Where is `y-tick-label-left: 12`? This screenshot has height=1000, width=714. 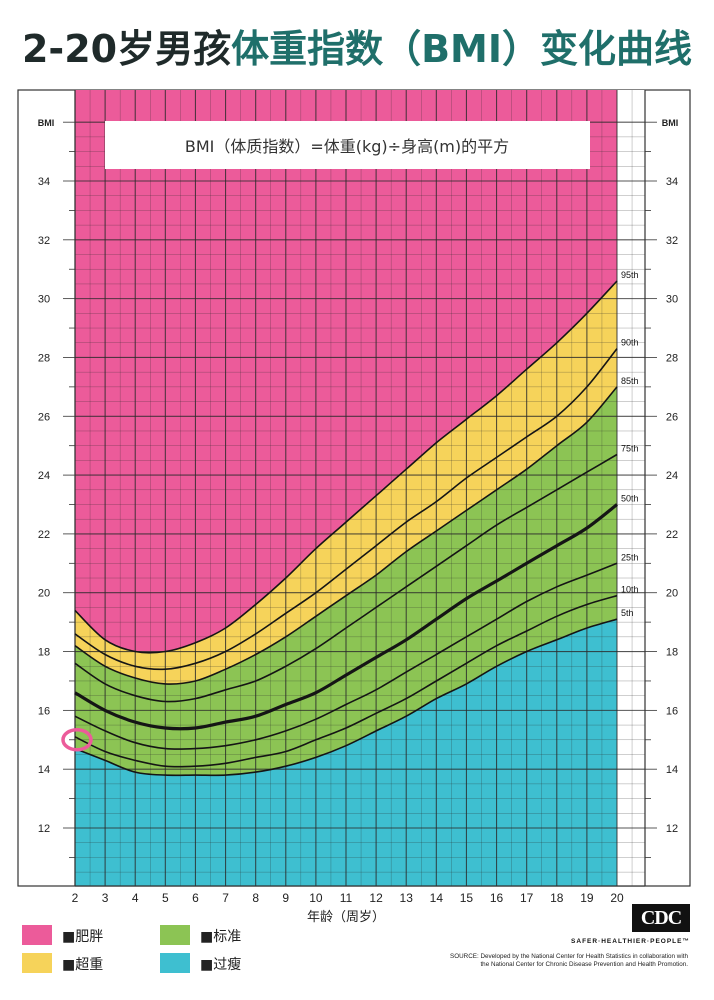 y-tick-label-left: 12 is located at coordinates (44, 829).